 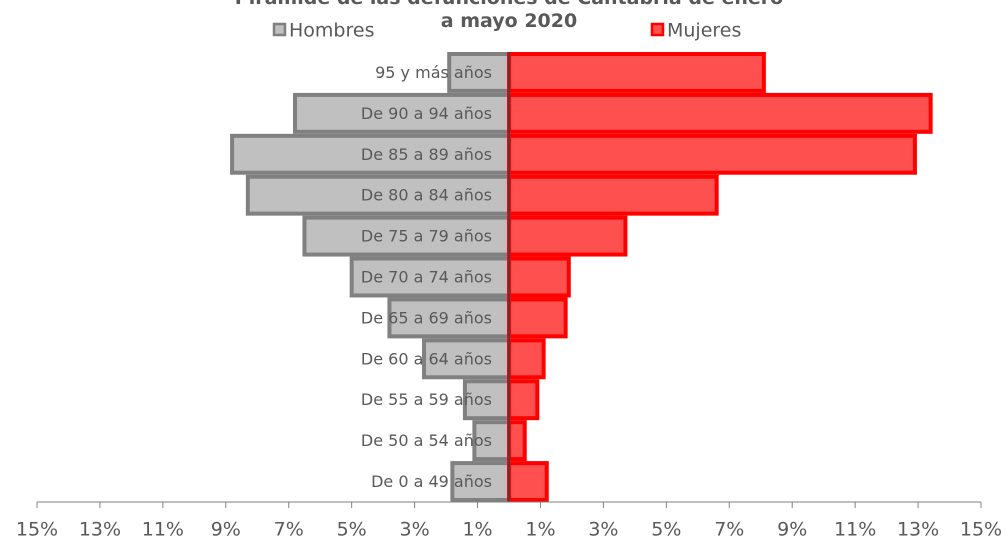 What do you see at coordinates (704, 31) in the screenshot?
I see `legend-label: Mujeres` at bounding box center [704, 31].